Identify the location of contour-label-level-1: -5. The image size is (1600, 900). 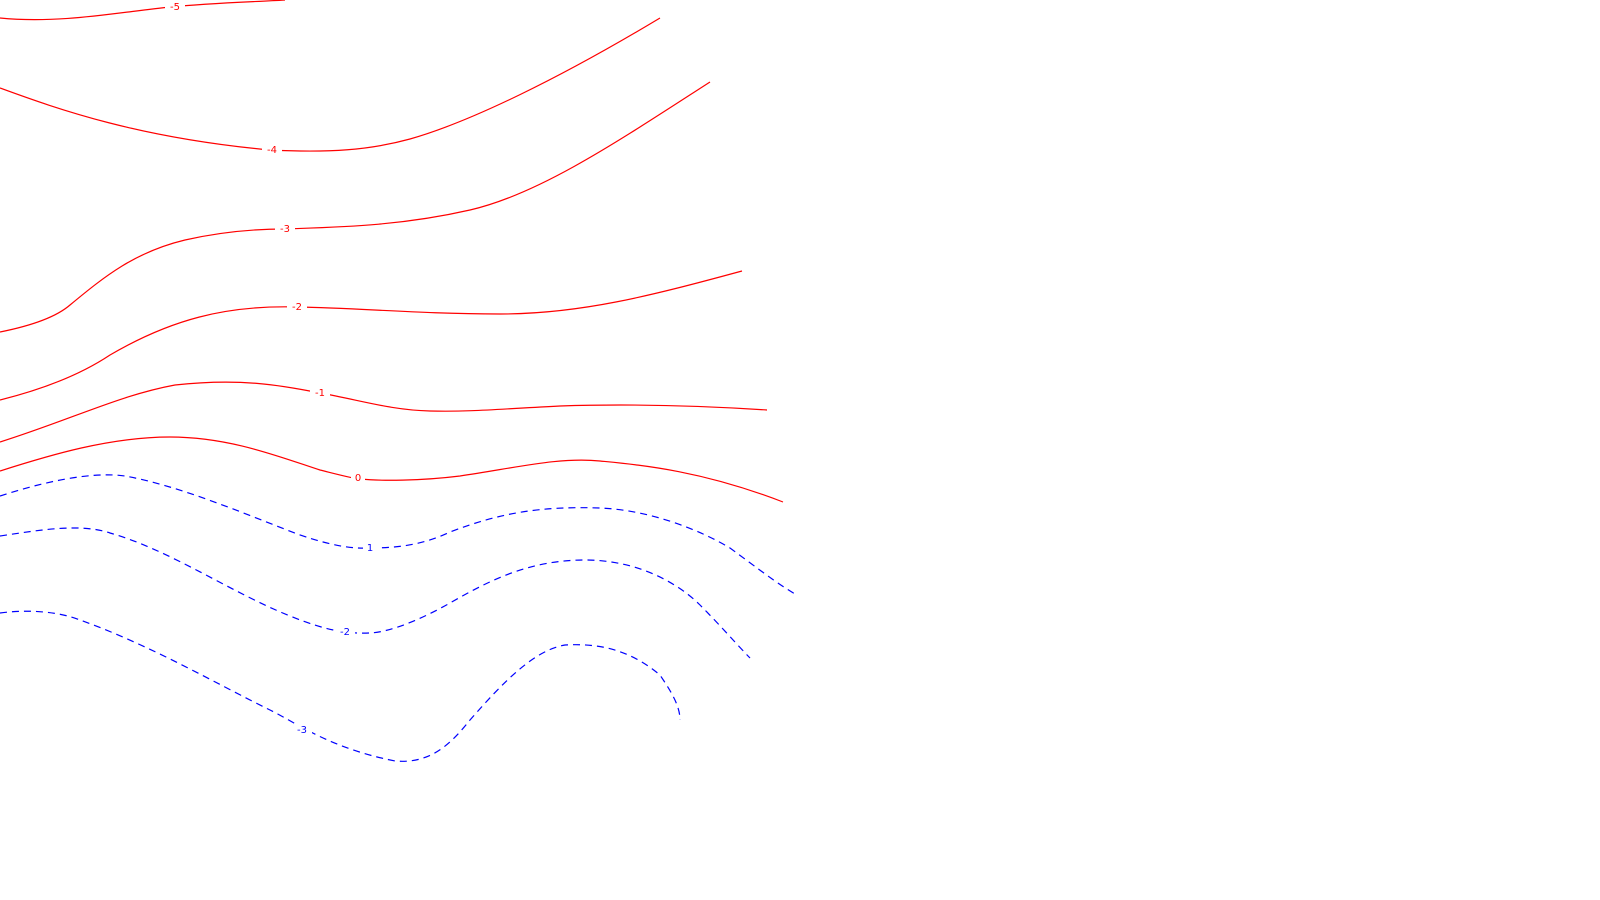
(175, 7).